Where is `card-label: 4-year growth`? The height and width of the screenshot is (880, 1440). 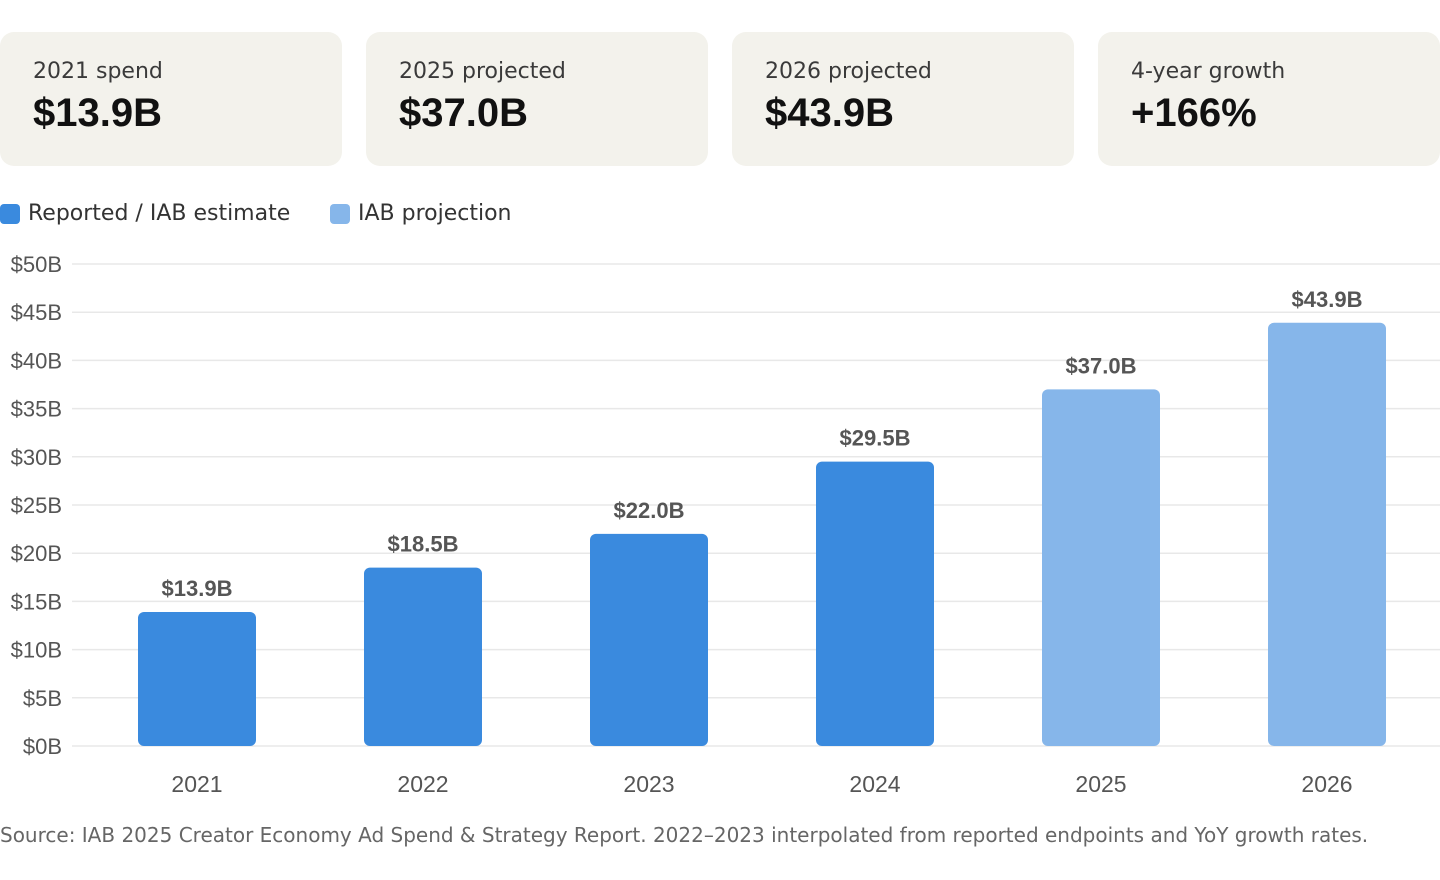 card-label: 4-year growth is located at coordinates (1208, 71).